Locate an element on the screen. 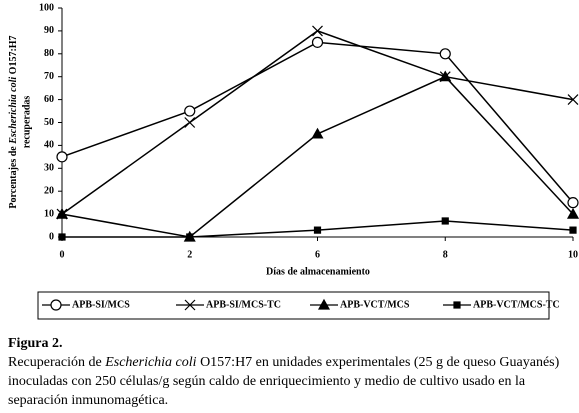 Image resolution: width=579 pixels, height=413 pixels. y-tick-label: 80 is located at coordinates (49, 53).